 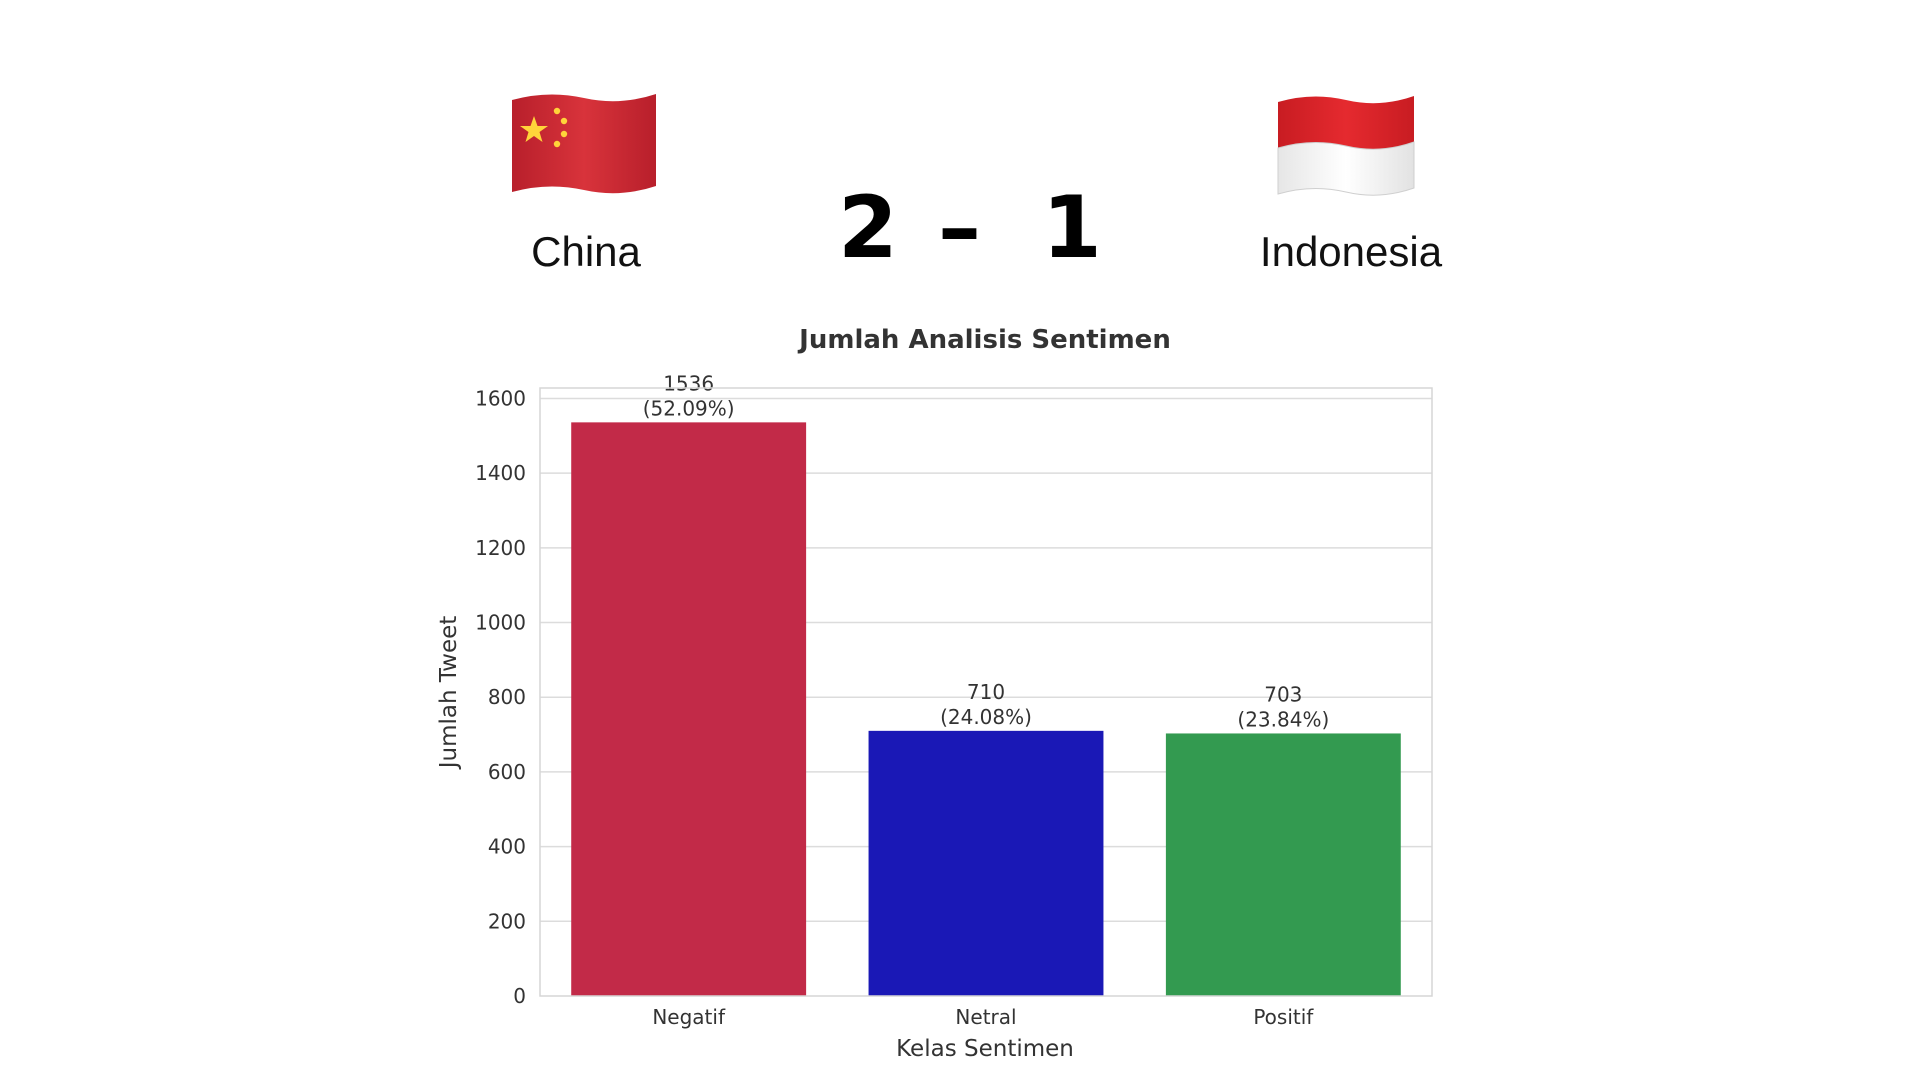 What do you see at coordinates (1072, 228) in the screenshot?
I see `score-right: 1` at bounding box center [1072, 228].